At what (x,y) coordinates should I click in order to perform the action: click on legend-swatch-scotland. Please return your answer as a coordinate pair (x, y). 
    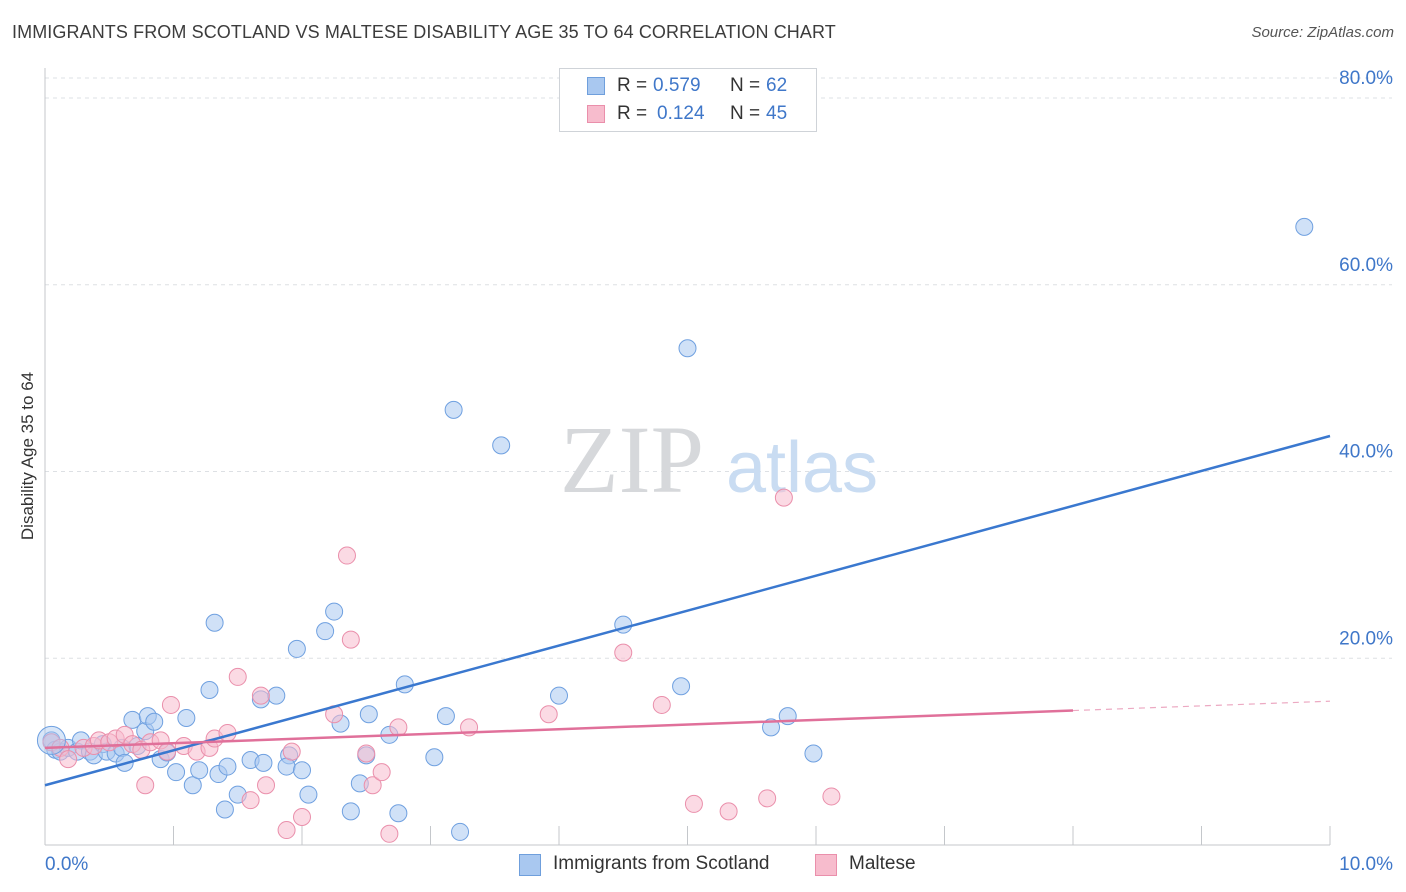
    Looking at the image, I should click on (596, 86).